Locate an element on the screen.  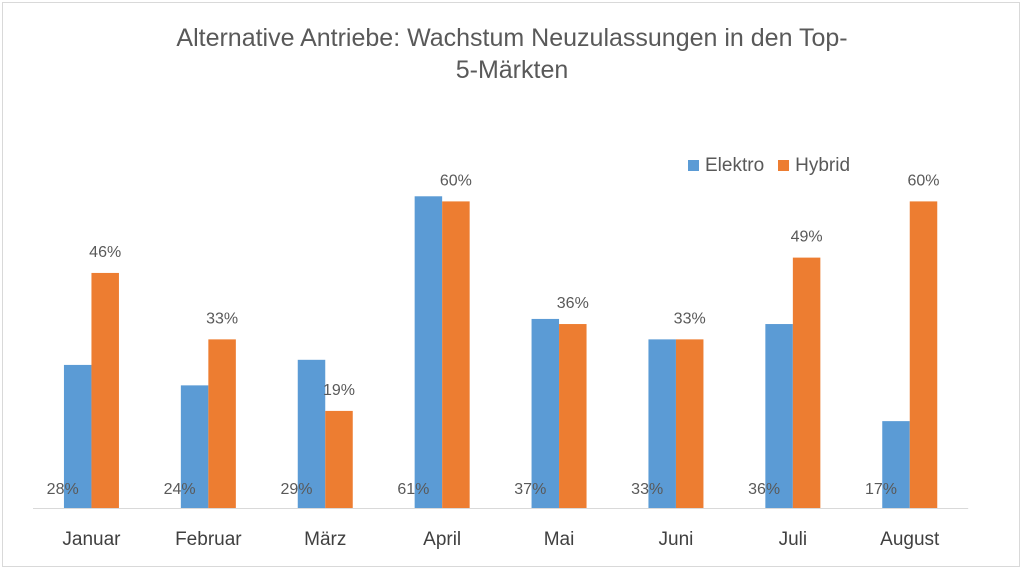
data-label-elektro: 37% is located at coordinates (530, 489).